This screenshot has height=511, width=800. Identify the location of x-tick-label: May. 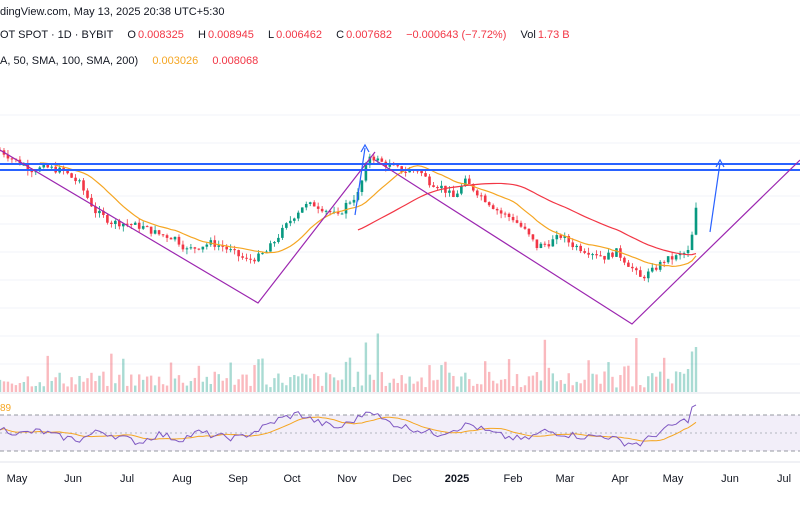
(17, 479).